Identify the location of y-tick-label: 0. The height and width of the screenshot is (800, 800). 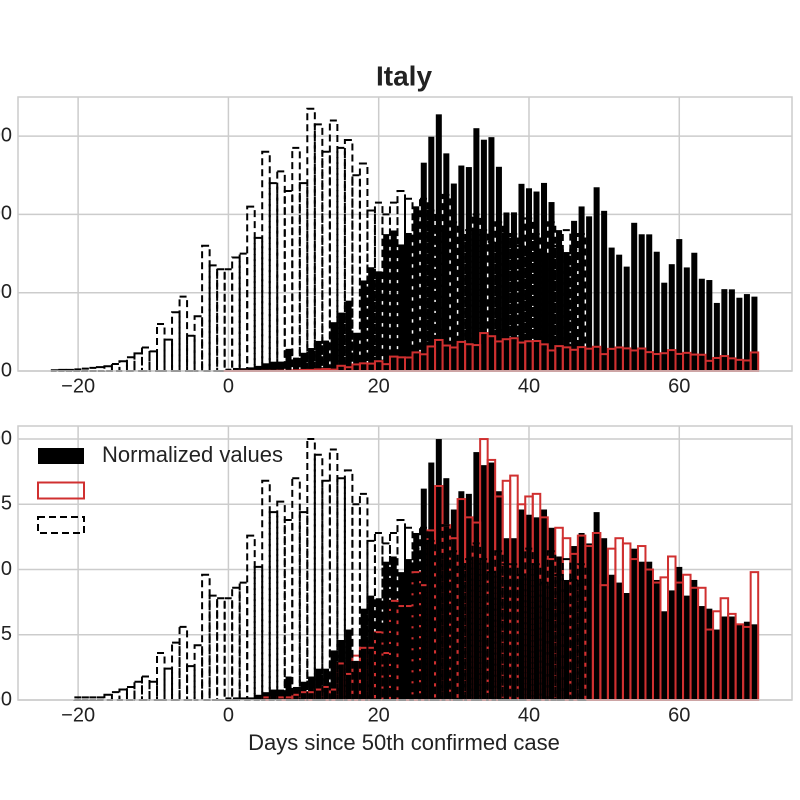
(6, 370).